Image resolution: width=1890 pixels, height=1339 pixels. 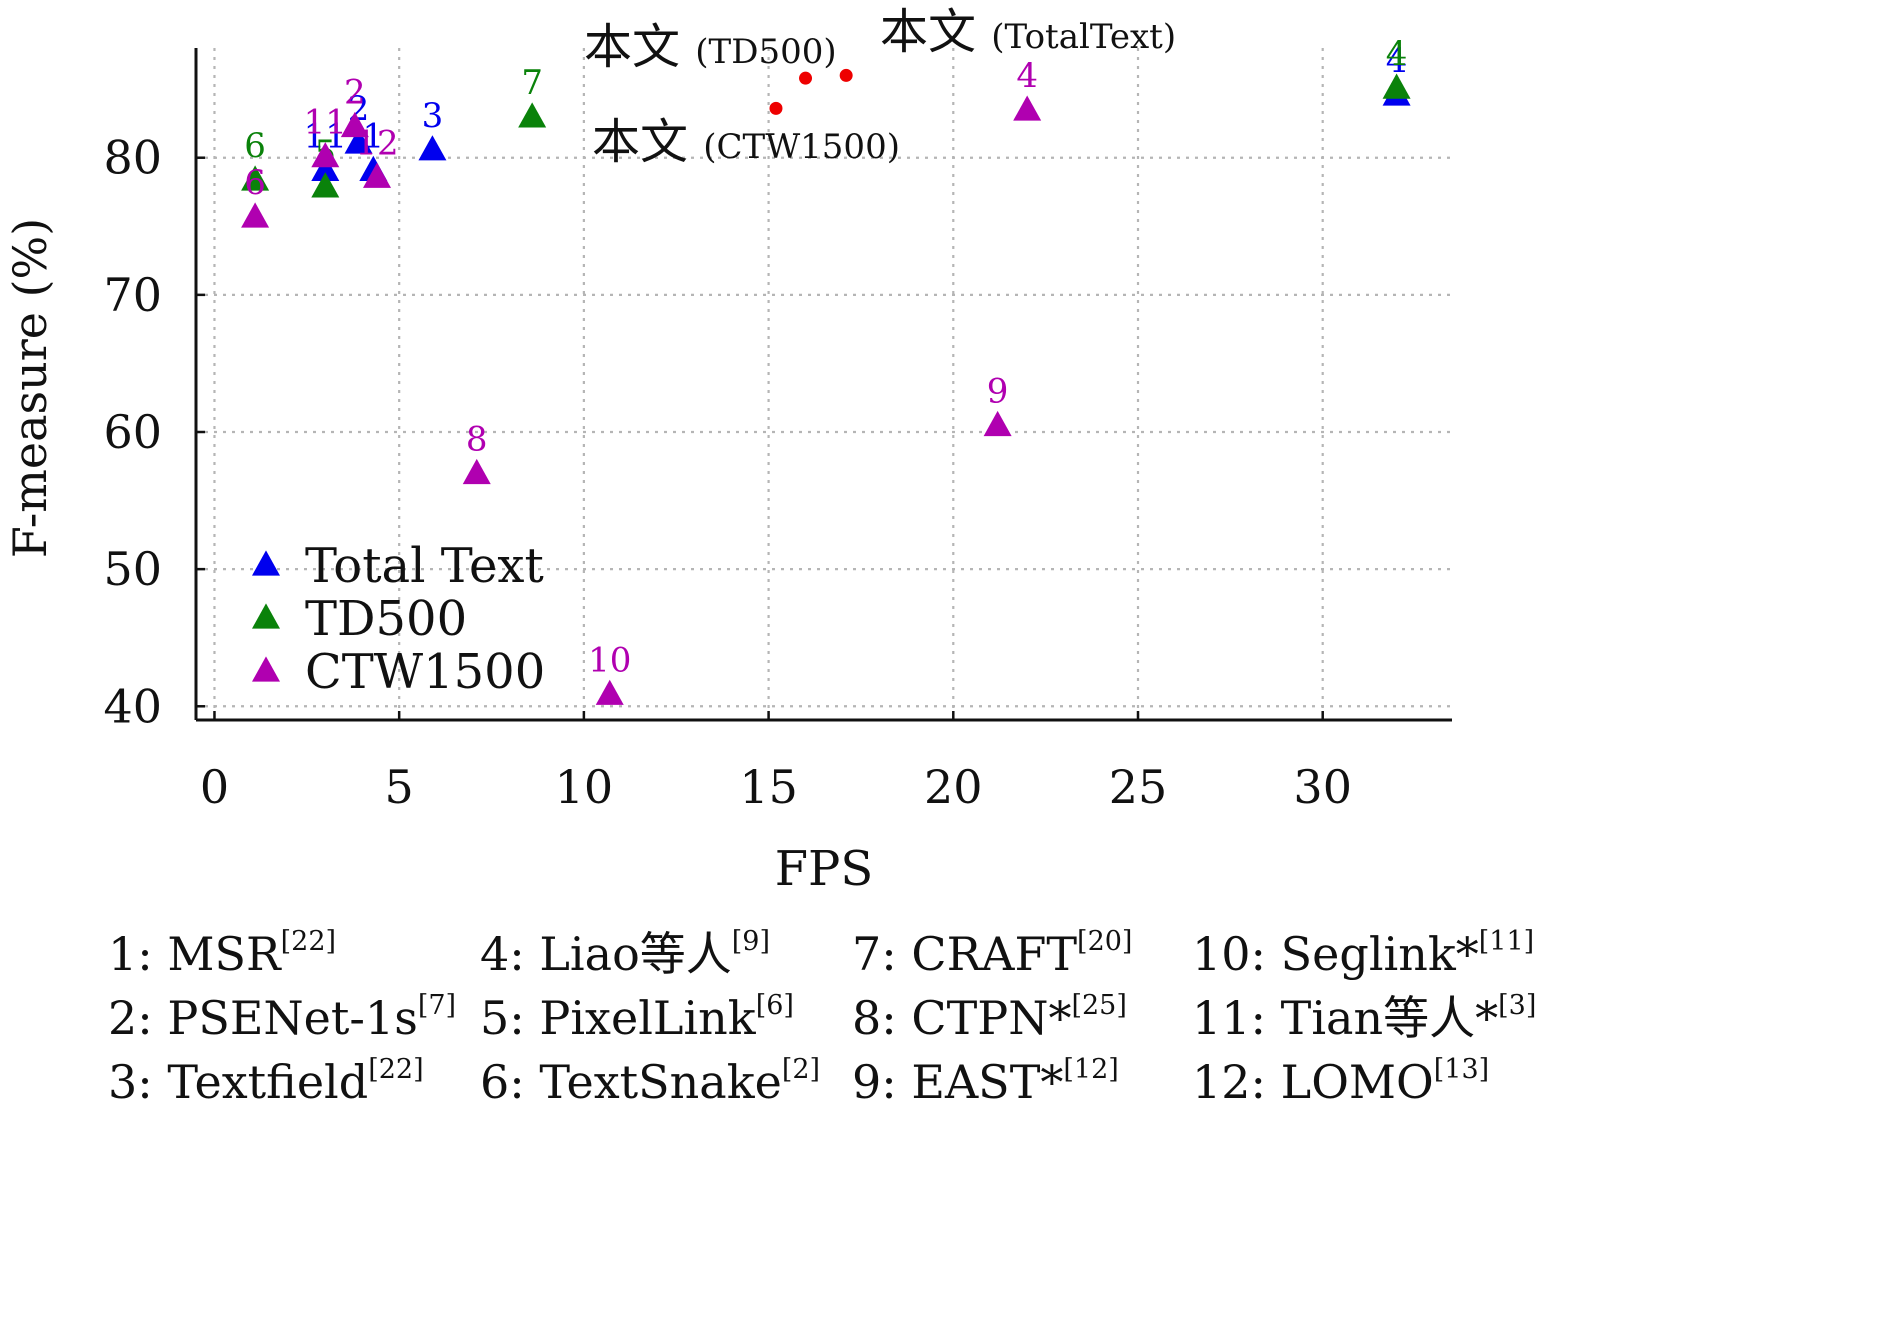 What do you see at coordinates (1517, 1005) in the screenshot?
I see `method-ref: [3]` at bounding box center [1517, 1005].